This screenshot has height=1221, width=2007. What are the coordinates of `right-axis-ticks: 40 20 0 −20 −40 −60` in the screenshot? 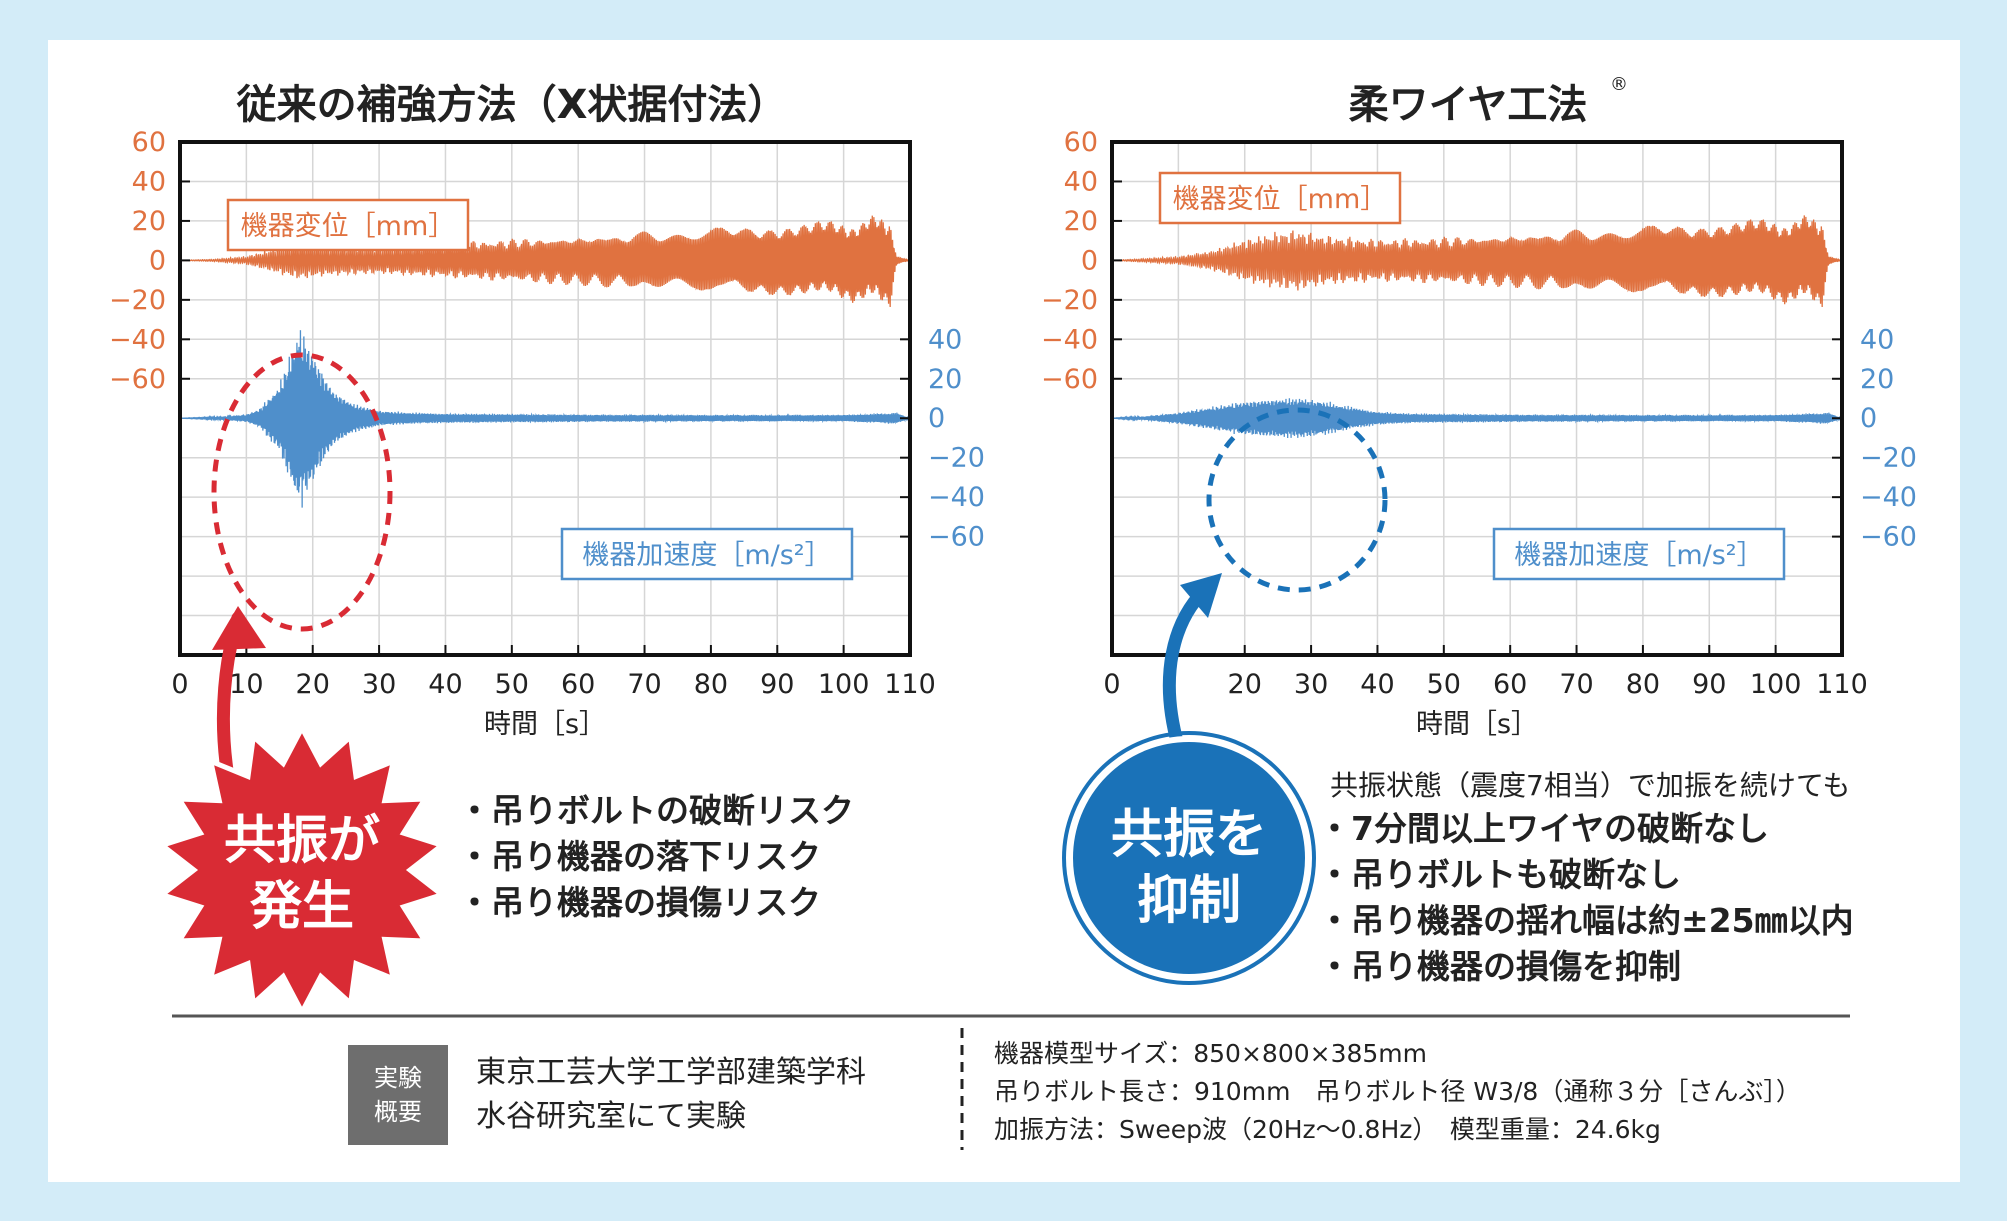 It's located at (942, 438).